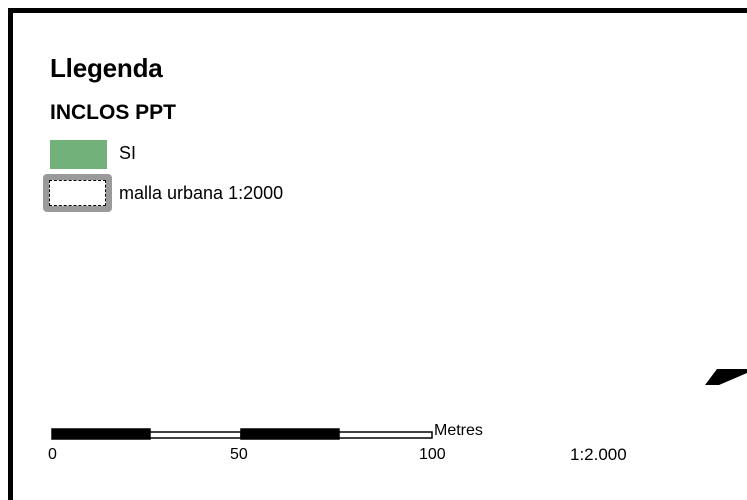 The image size is (747, 500). I want to click on legend-swatch-si, so click(78, 154).